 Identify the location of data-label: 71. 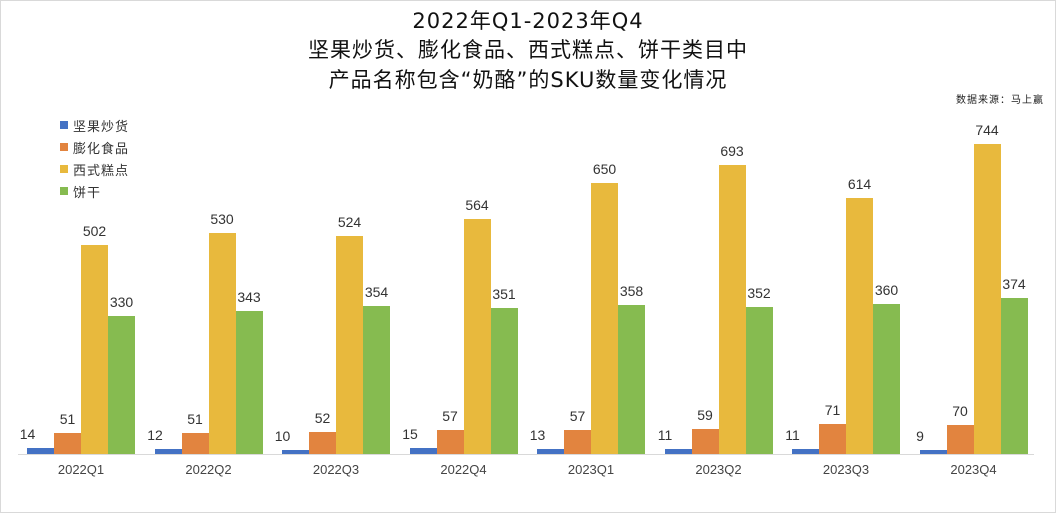
(832, 410).